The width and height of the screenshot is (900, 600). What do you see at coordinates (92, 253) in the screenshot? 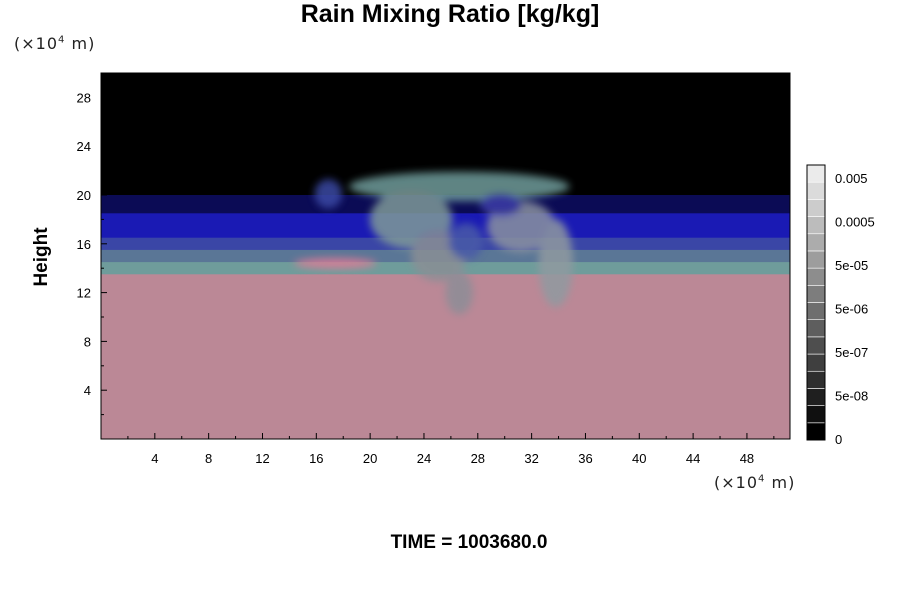
I see `y-axis-ticks: 4 8 12 16 20 24 28` at bounding box center [92, 253].